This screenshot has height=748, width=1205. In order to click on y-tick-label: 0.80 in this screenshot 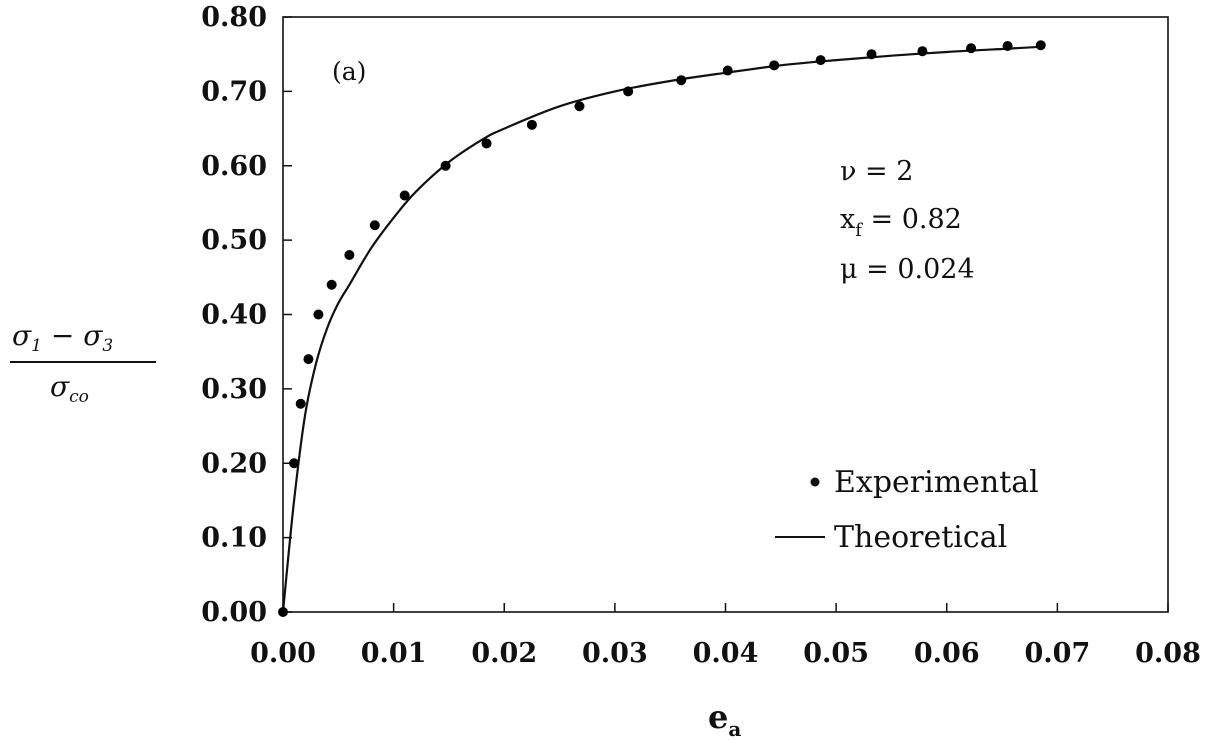, I will do `click(234, 17)`.